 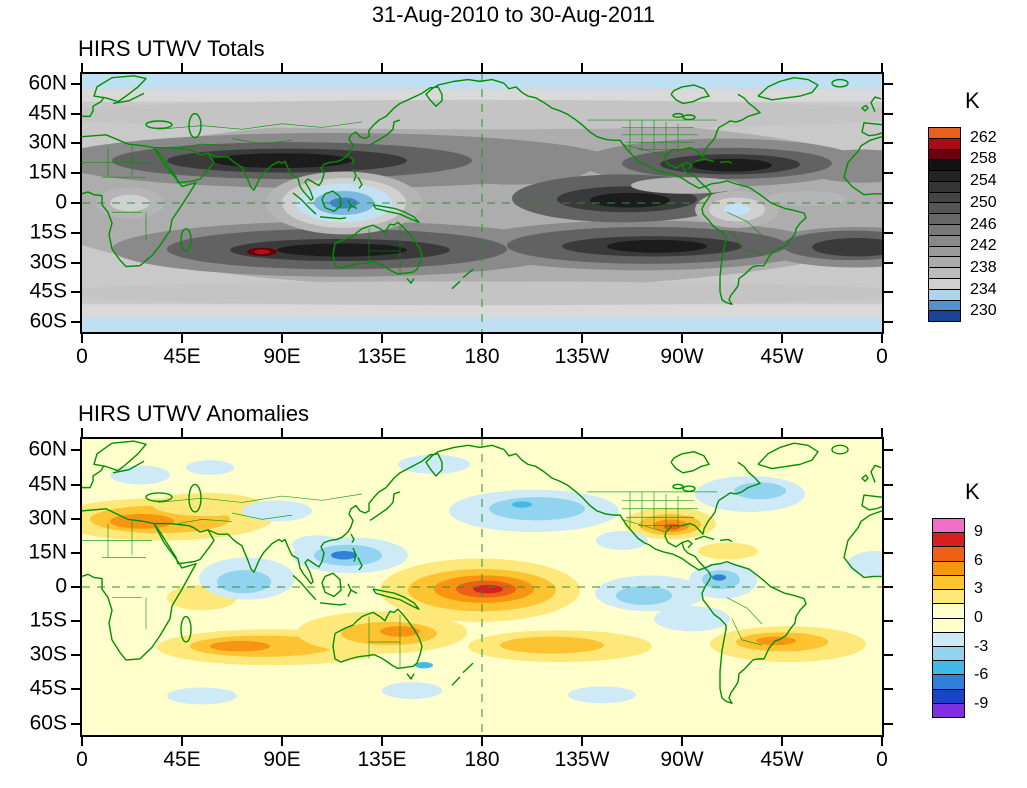 I want to click on colorbar-tick-label: 254, so click(x=983, y=181).